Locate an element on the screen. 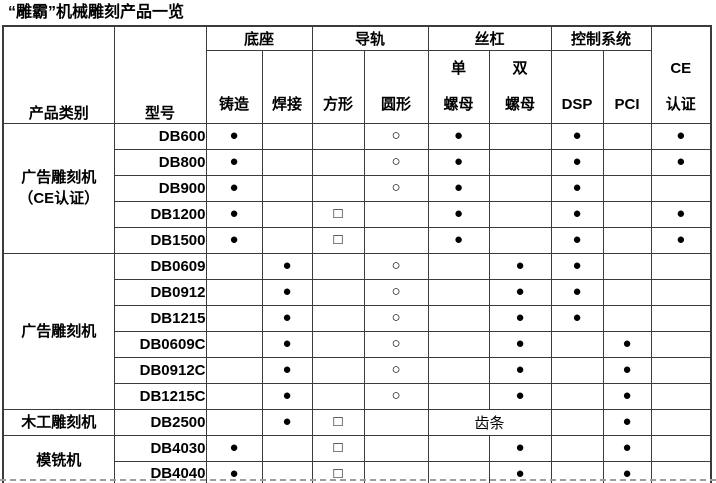  page-break-dashed-line is located at coordinates (358, 480).